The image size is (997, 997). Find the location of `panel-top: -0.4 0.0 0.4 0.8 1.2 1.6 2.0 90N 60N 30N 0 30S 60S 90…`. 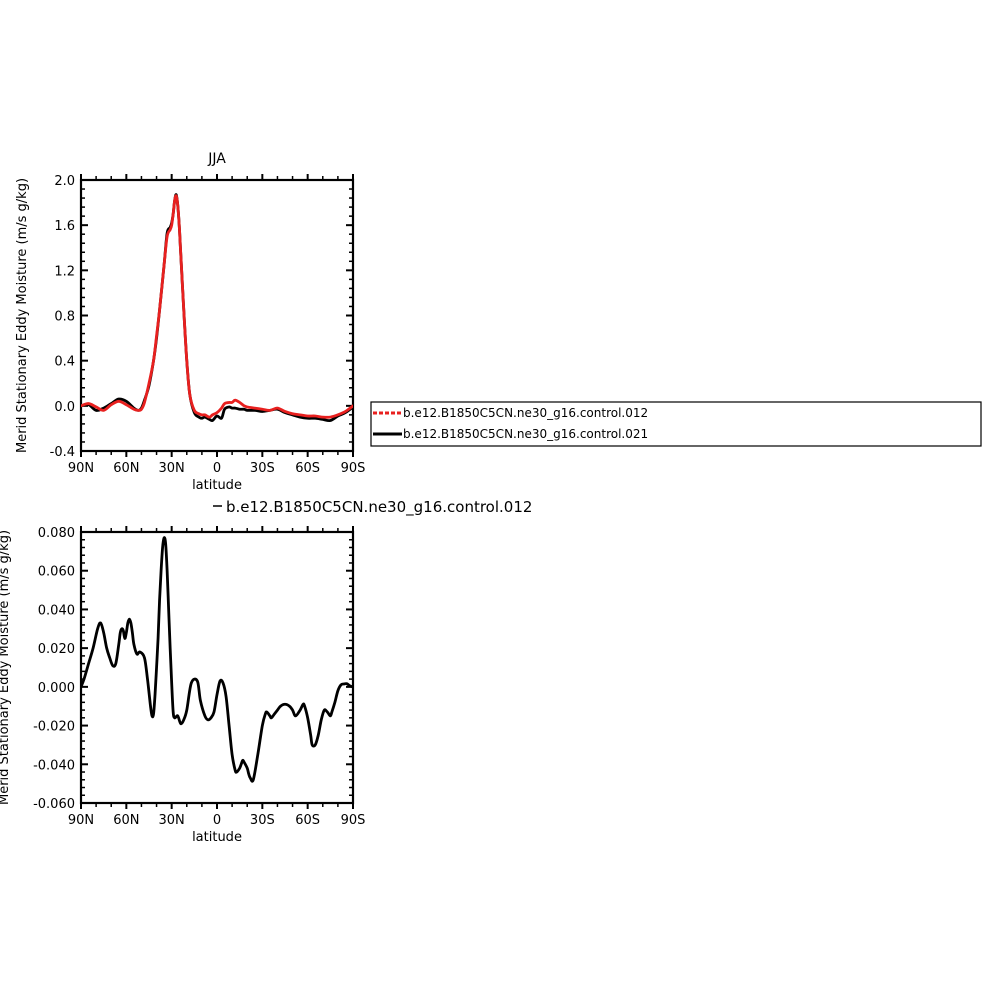

panel-top: -0.4 0.0 0.4 0.8 1.2 1.6 2.0 90N 60N 30N 0 30S 60S 90… is located at coordinates (190, 322).